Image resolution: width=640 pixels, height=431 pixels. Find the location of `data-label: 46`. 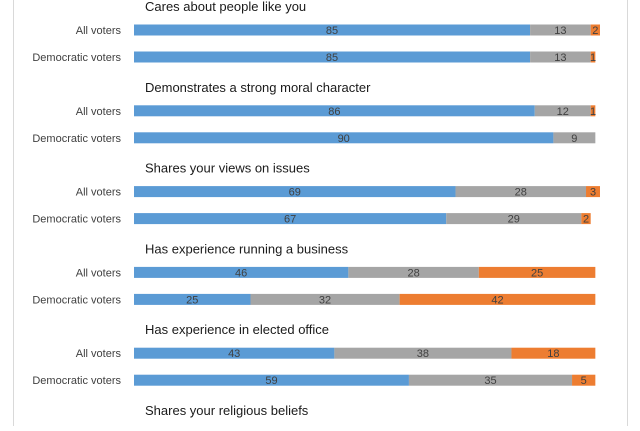

data-label: 46 is located at coordinates (241, 273).